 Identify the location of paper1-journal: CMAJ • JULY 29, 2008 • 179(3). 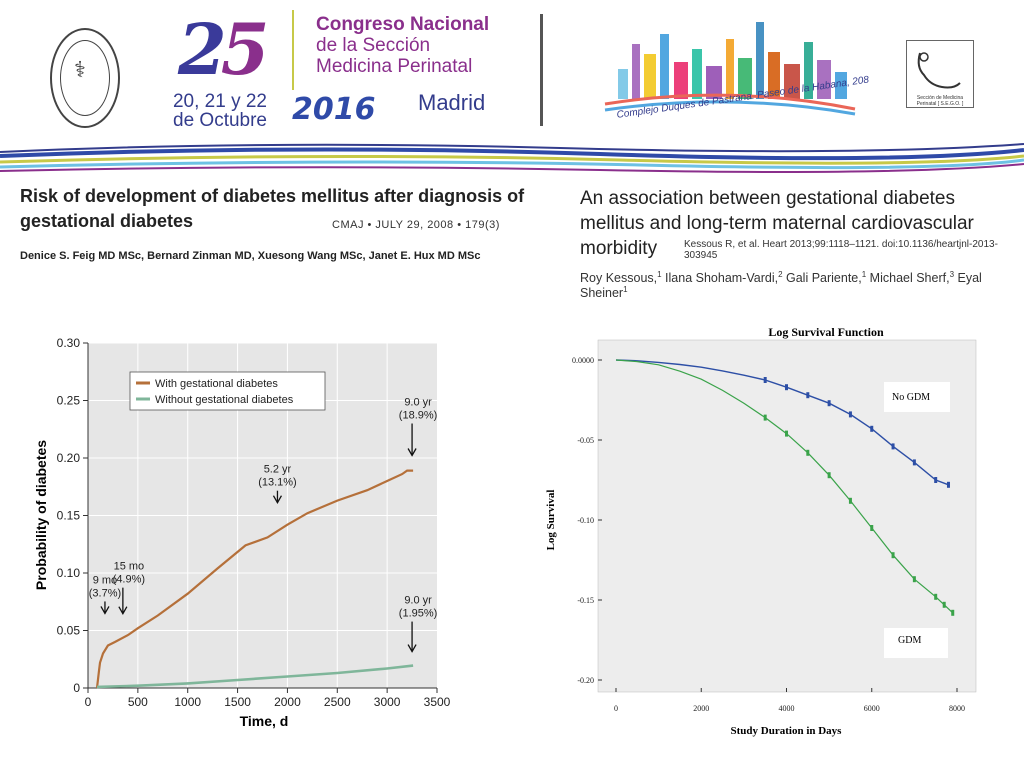
(416, 225).